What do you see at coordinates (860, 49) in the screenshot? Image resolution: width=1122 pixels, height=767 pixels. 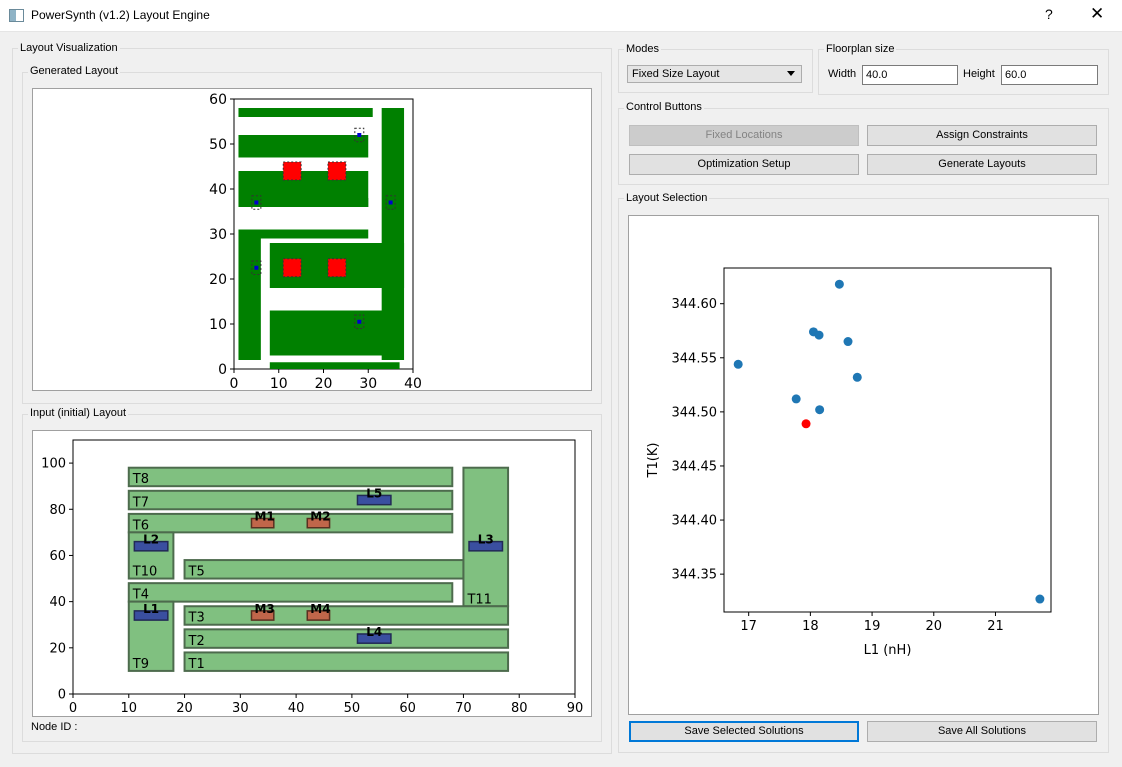 I see `floorplan-label: Floorplan size` at bounding box center [860, 49].